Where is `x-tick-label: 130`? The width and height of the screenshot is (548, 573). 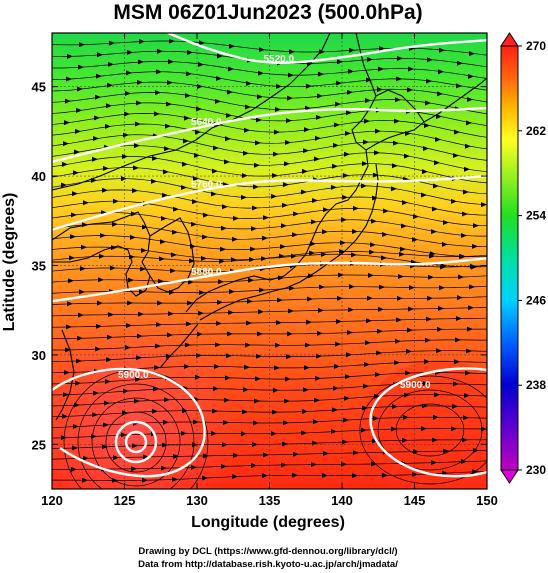 x-tick-label: 130 is located at coordinates (197, 500).